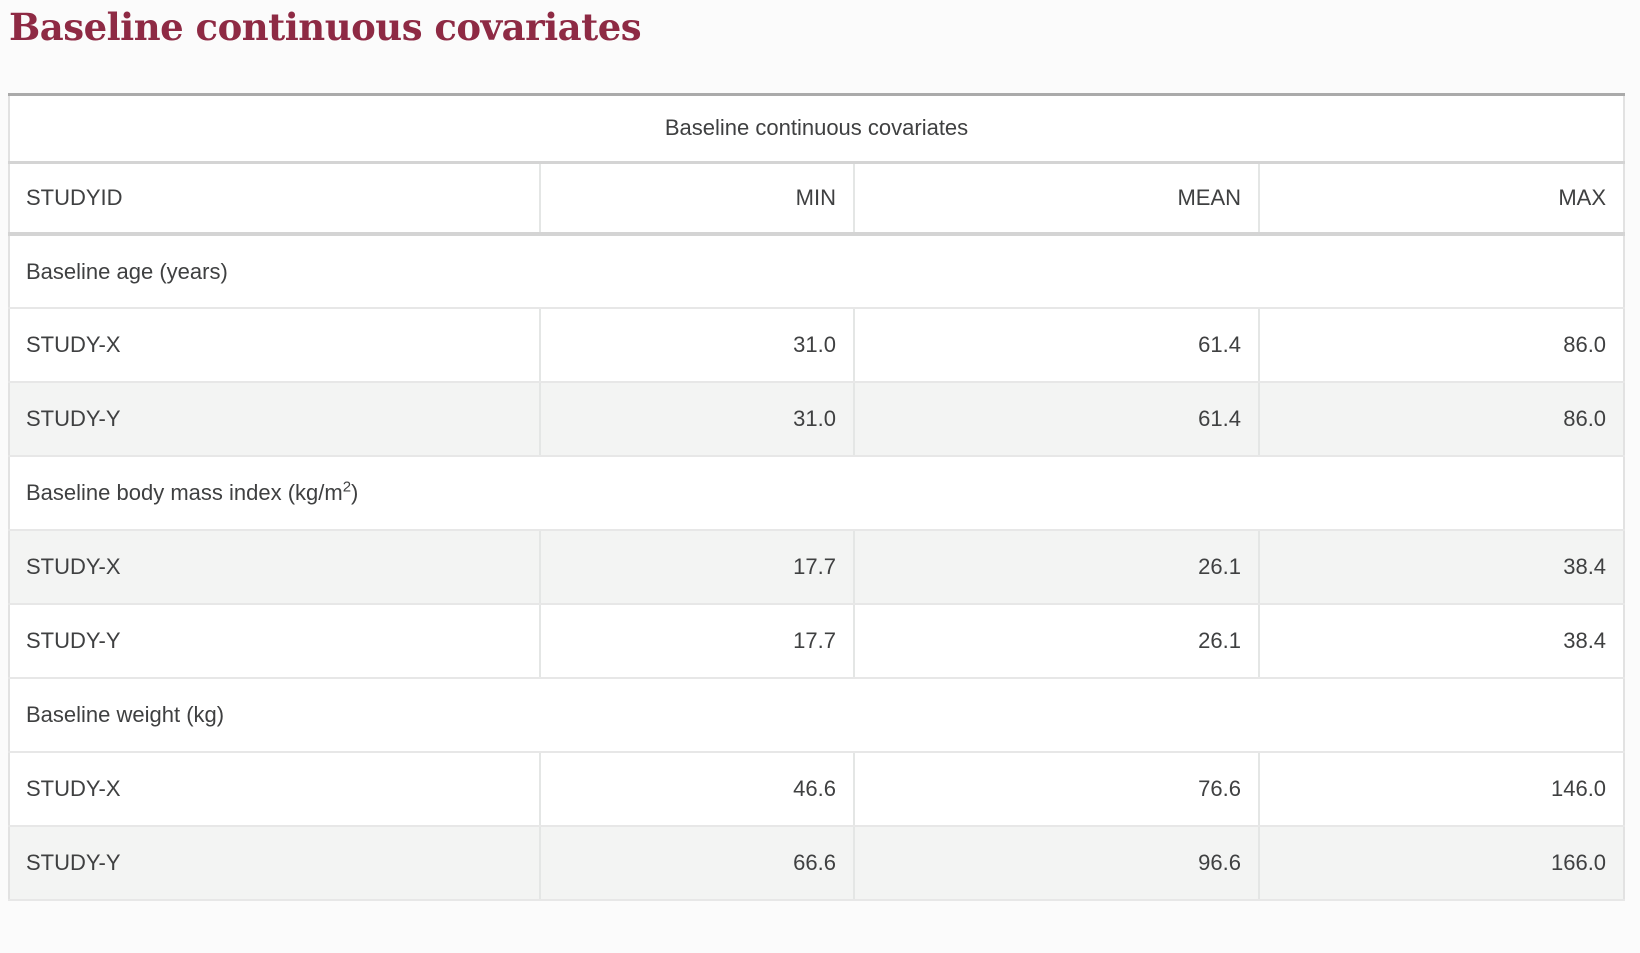  I want to click on section-row-age: Baseline age (years), so click(817, 272).